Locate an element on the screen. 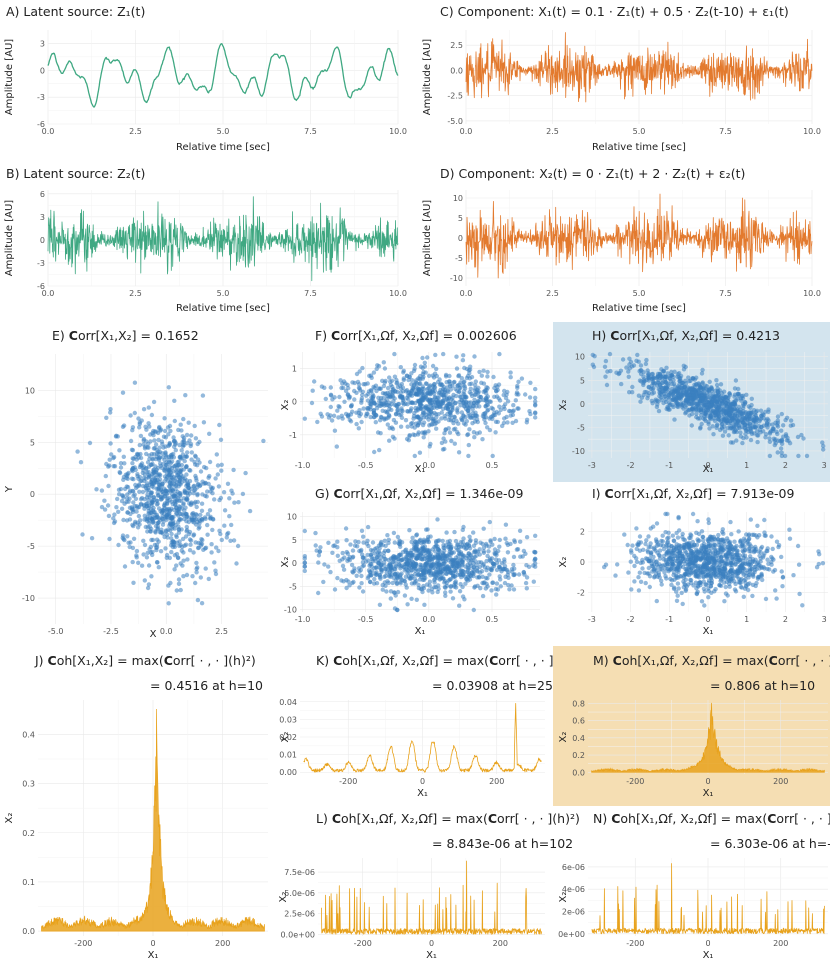 This screenshot has width=830, height=969. x-tick-label: 1 is located at coordinates (746, 619).